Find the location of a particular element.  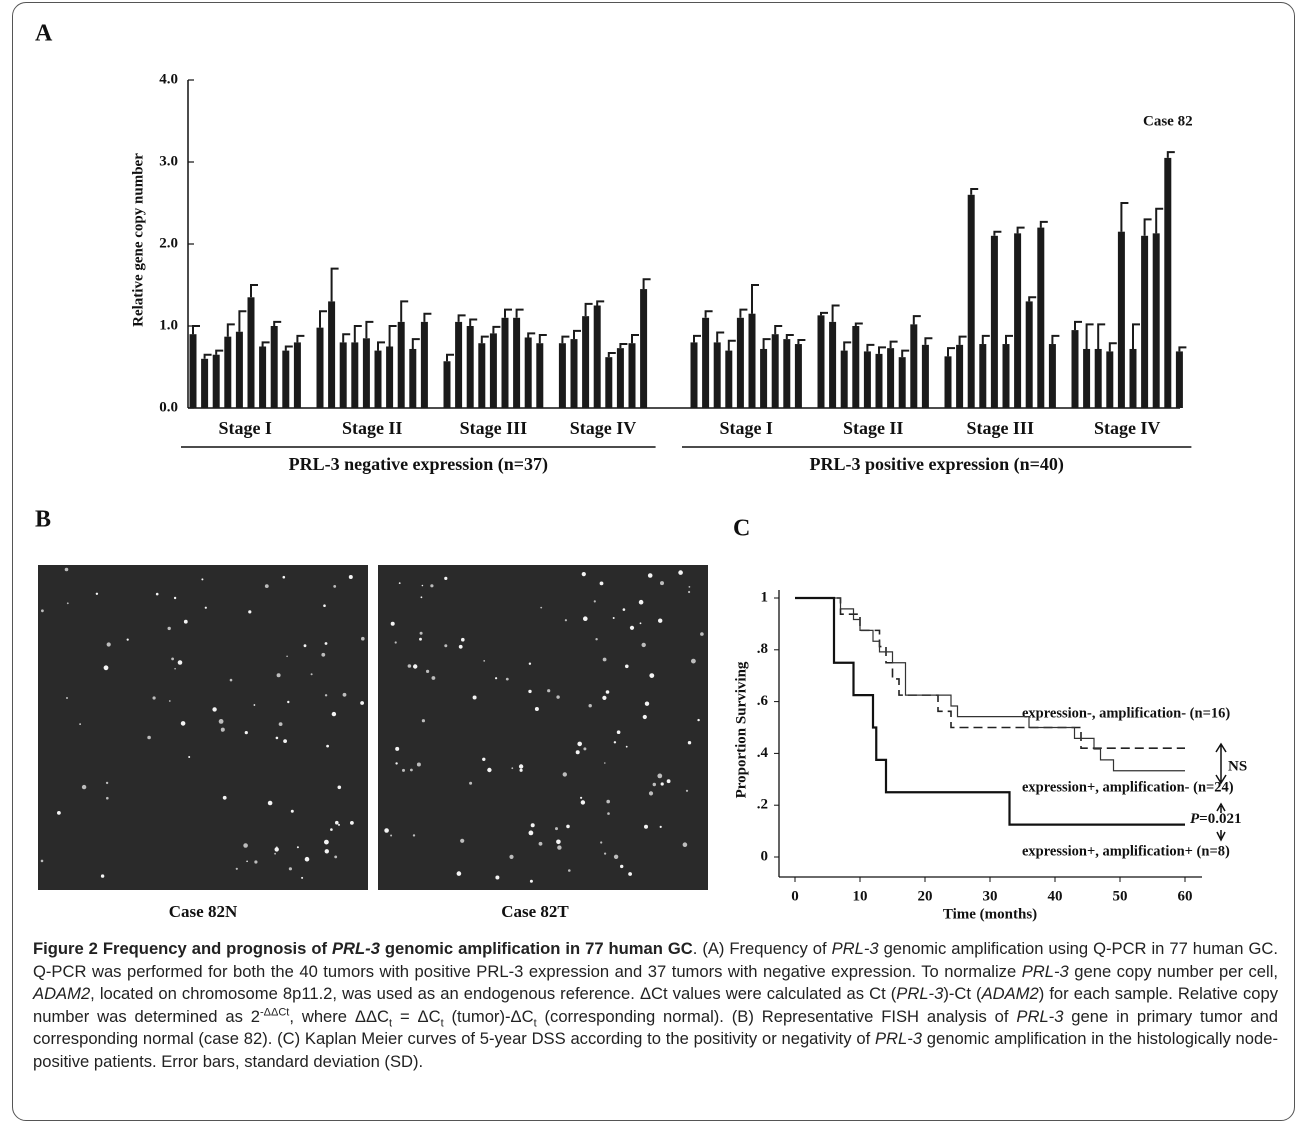

stage-label: Stage IV is located at coordinates (1127, 428).